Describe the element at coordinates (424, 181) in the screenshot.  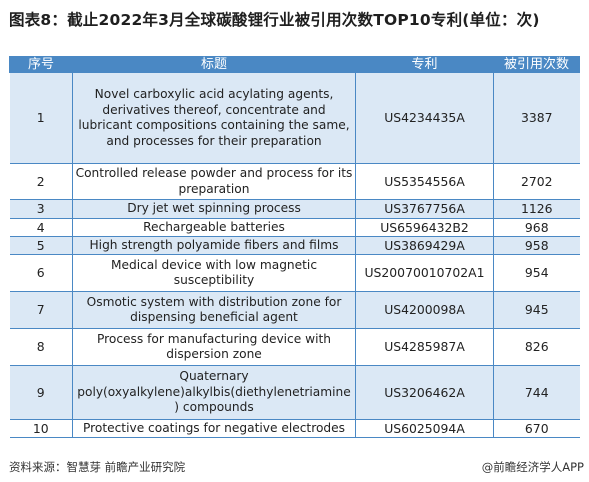
I see `row-patent: US5354556A` at that location.